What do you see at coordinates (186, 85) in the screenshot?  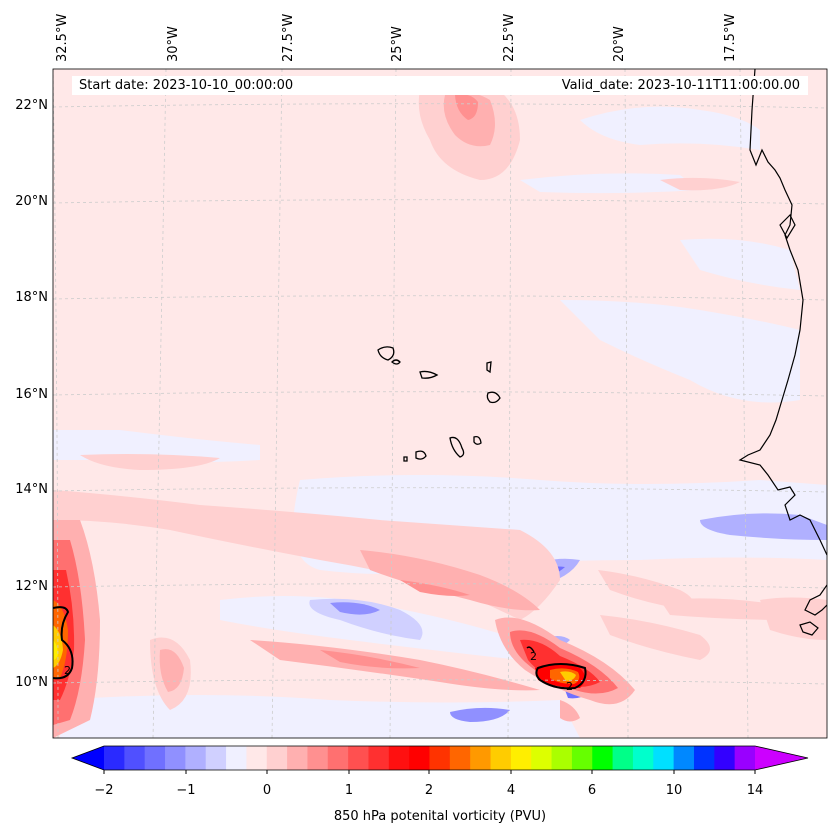 I see `start-date-label: Start date: 2023-10-10_00:00:00` at bounding box center [186, 85].